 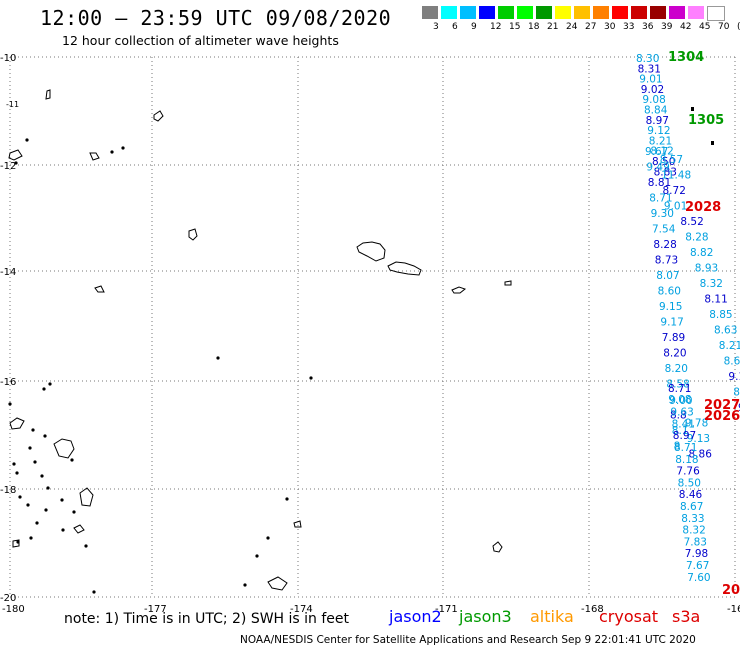 I want to click on swh-value: 8.72, so click(x=674, y=191).